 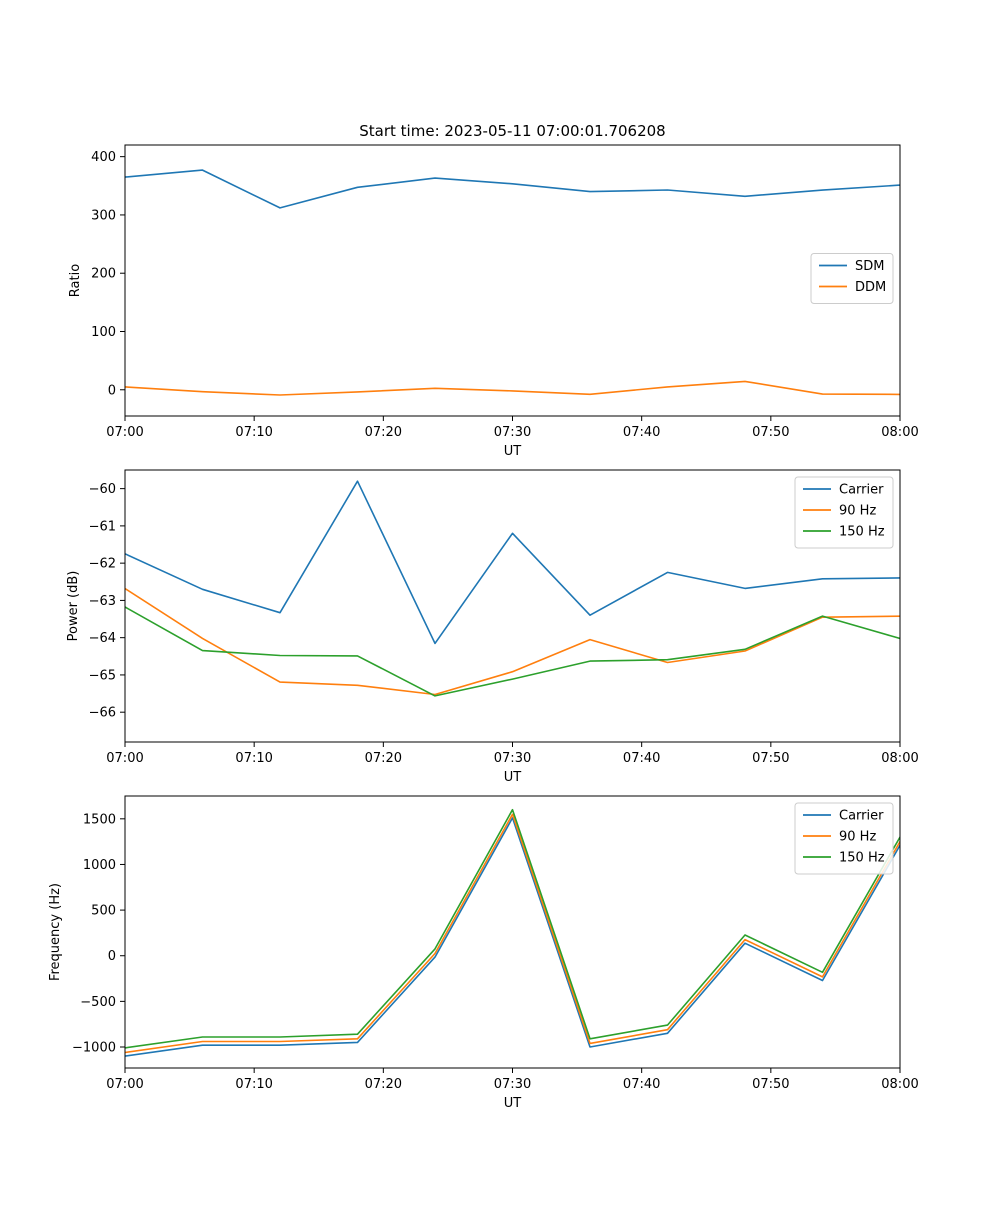 I want to click on y-tick-label: 500, so click(x=103, y=911).